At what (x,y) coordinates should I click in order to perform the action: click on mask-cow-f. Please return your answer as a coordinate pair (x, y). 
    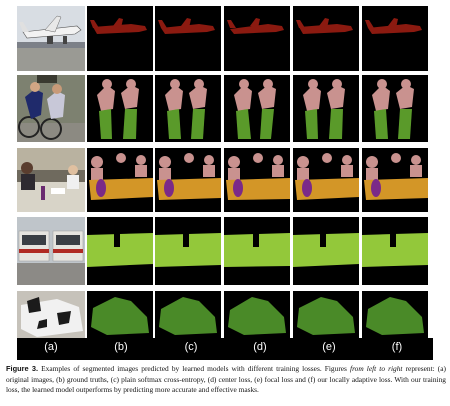
    Looking at the image, I should click on (395, 314).